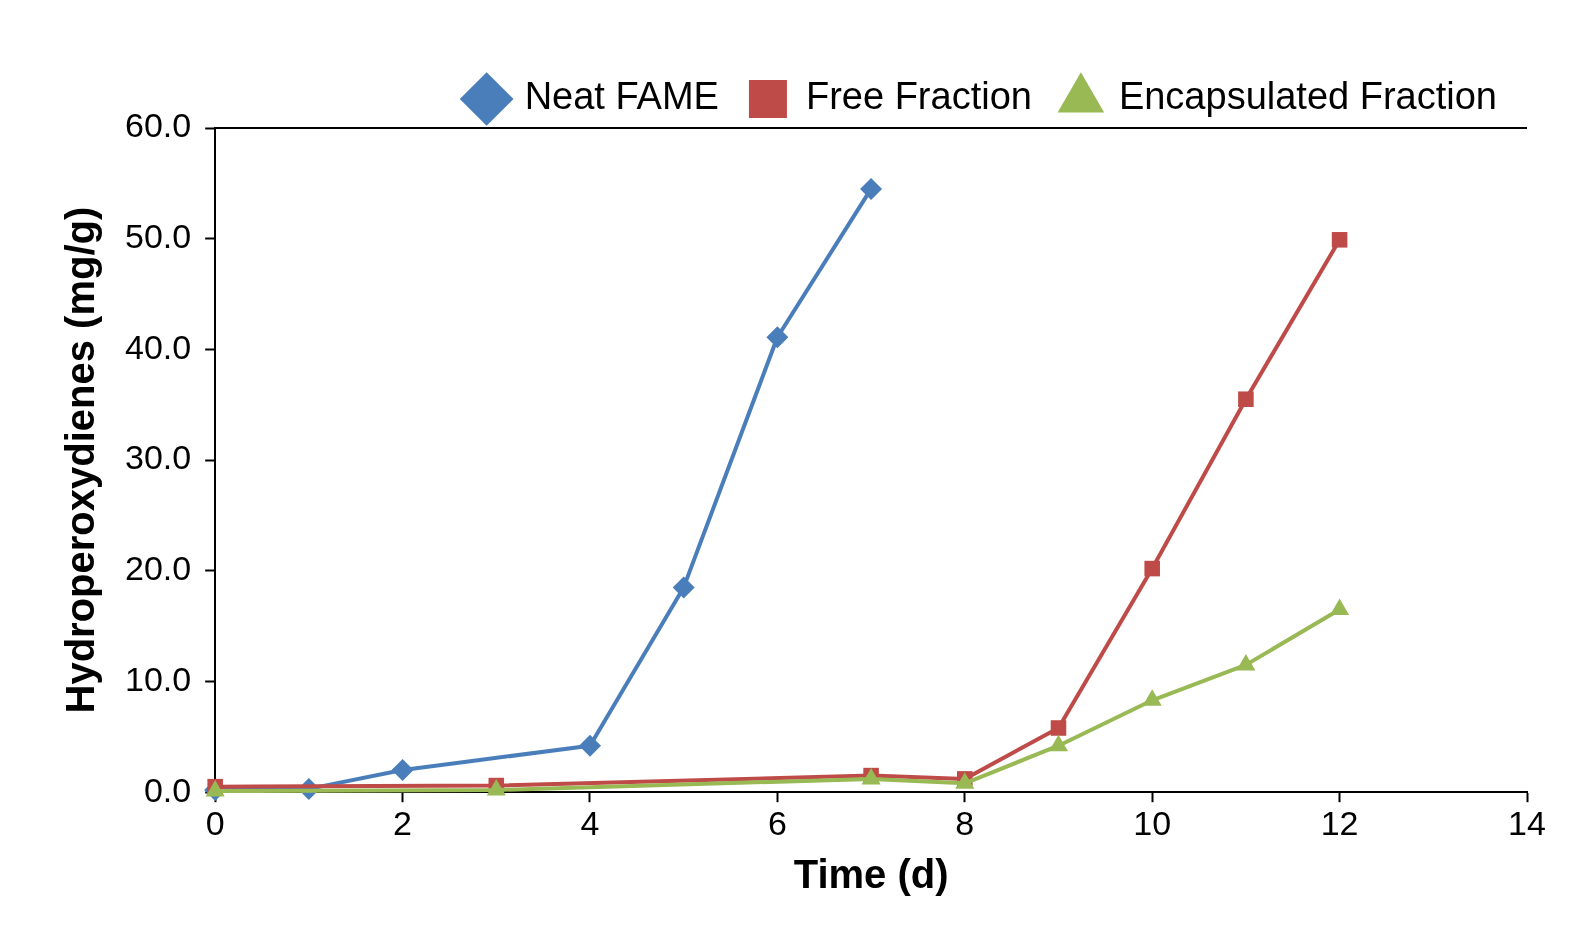 This screenshot has height=935, width=1572. Describe the element at coordinates (1307, 96) in the screenshot. I see `legend-label: Encapsulated Fraction` at that location.